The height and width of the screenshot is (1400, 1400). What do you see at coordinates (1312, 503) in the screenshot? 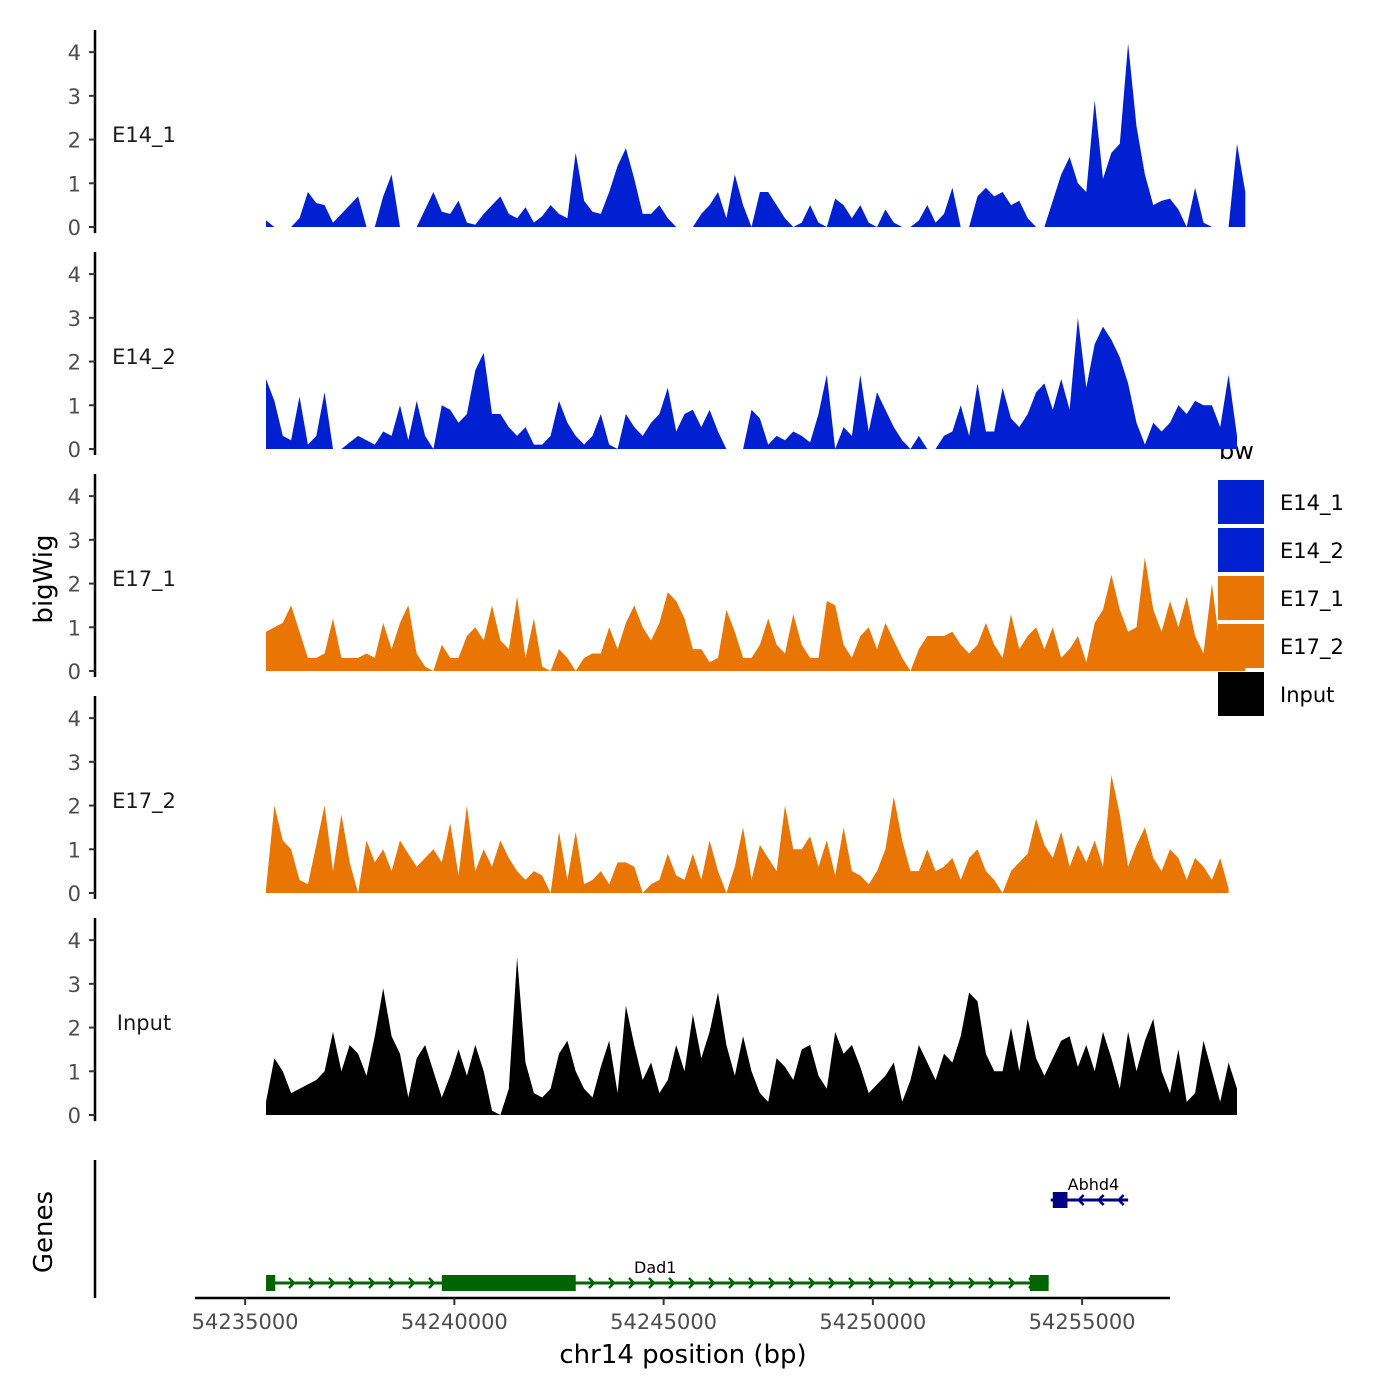
I see `legend-label-e14-1: E14_1` at bounding box center [1312, 503].